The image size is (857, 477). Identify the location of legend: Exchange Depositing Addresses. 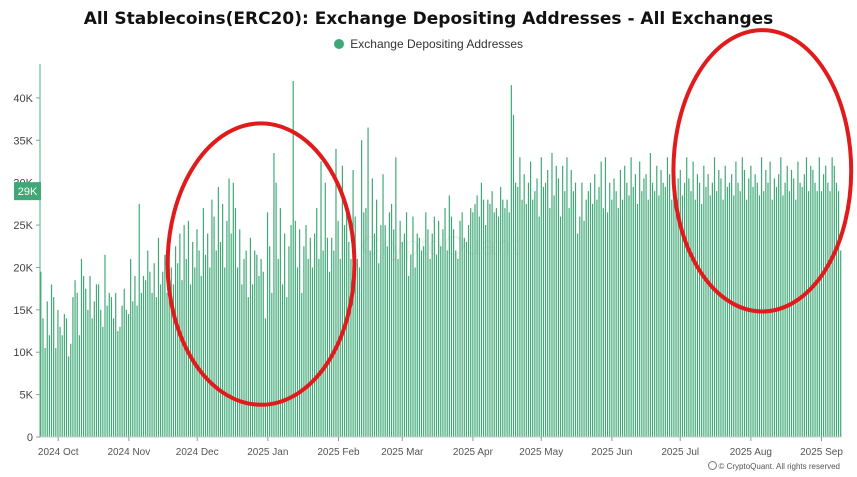
(428, 44).